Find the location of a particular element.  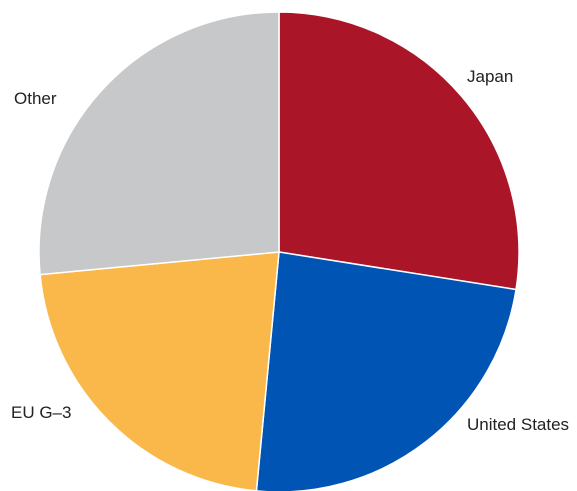

pie-label-united-states: United States is located at coordinates (518, 424).